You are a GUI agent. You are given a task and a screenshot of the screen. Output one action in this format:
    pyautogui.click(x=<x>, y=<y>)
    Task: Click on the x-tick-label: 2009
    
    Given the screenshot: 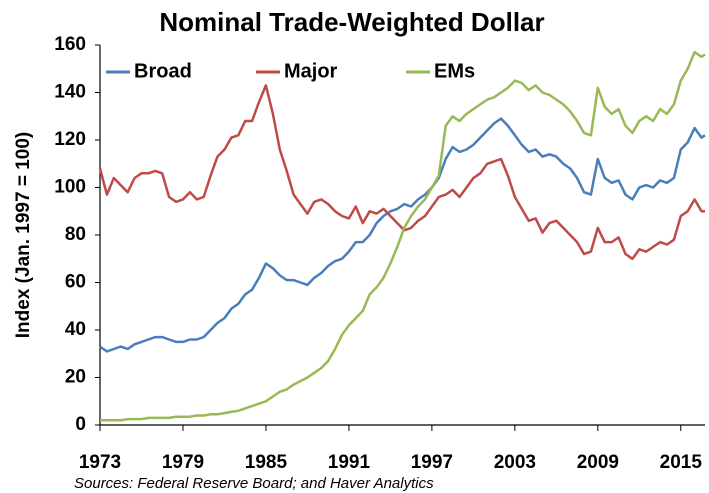 What is the action you would take?
    pyautogui.click(x=598, y=462)
    